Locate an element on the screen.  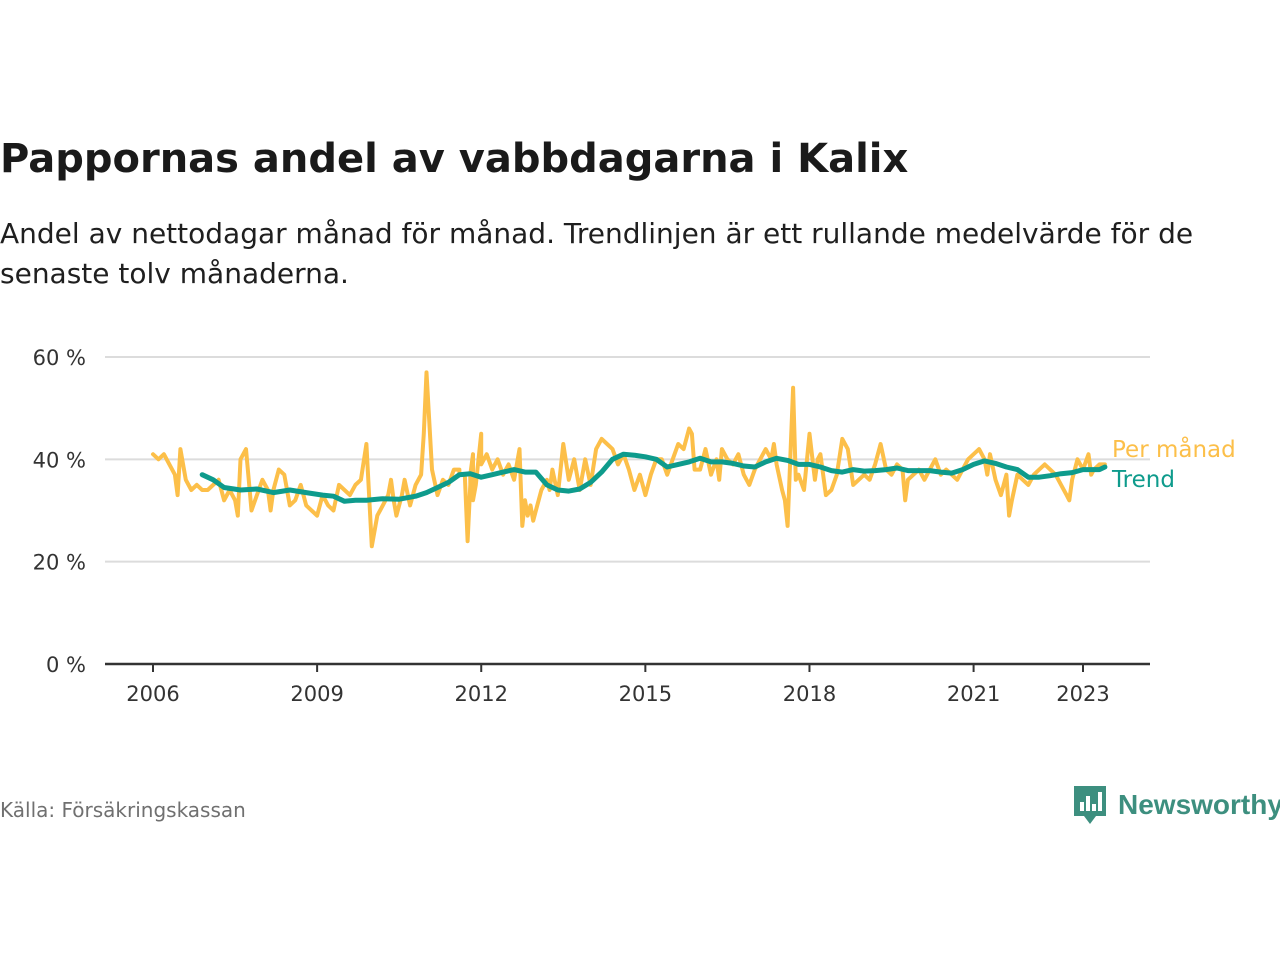
brand-name: Newsworthy is located at coordinates (1199, 804).